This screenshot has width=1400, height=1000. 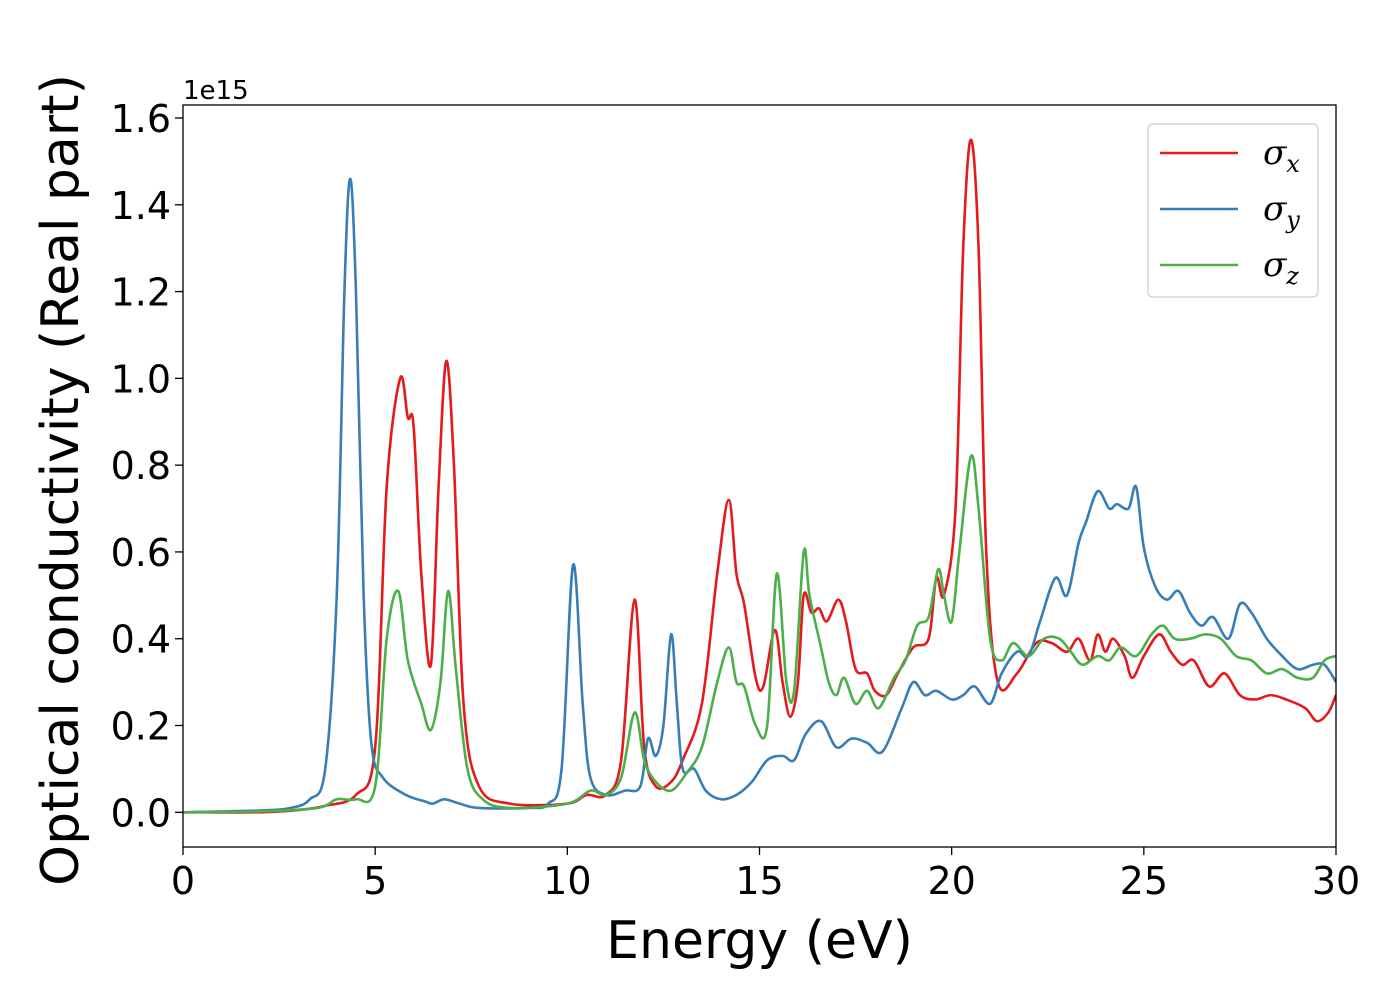 I want to click on y-tick-label: 1.4, so click(x=141, y=206).